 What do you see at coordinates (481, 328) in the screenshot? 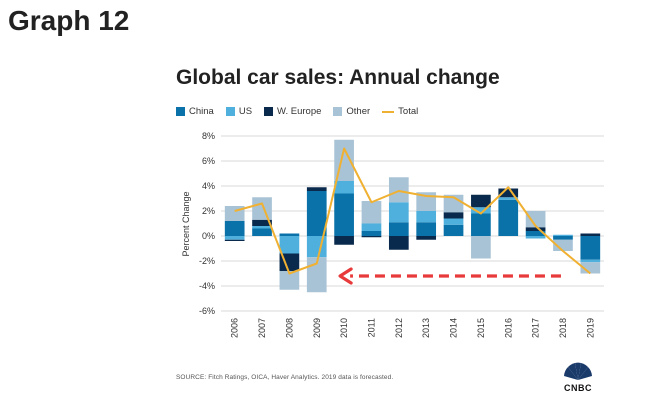
I see `x-tick-label: 2015` at bounding box center [481, 328].